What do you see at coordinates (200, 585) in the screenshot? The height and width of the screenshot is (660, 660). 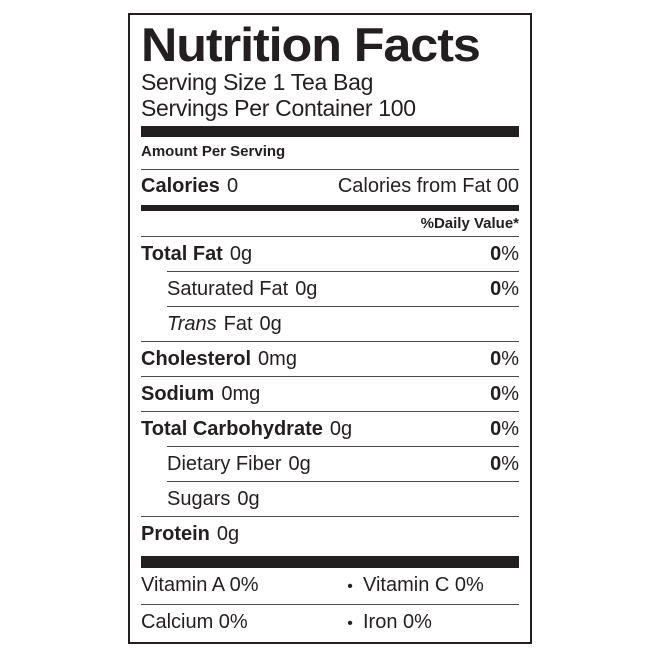 I see `vitamin-a-text: Vitamin A 0%` at bounding box center [200, 585].